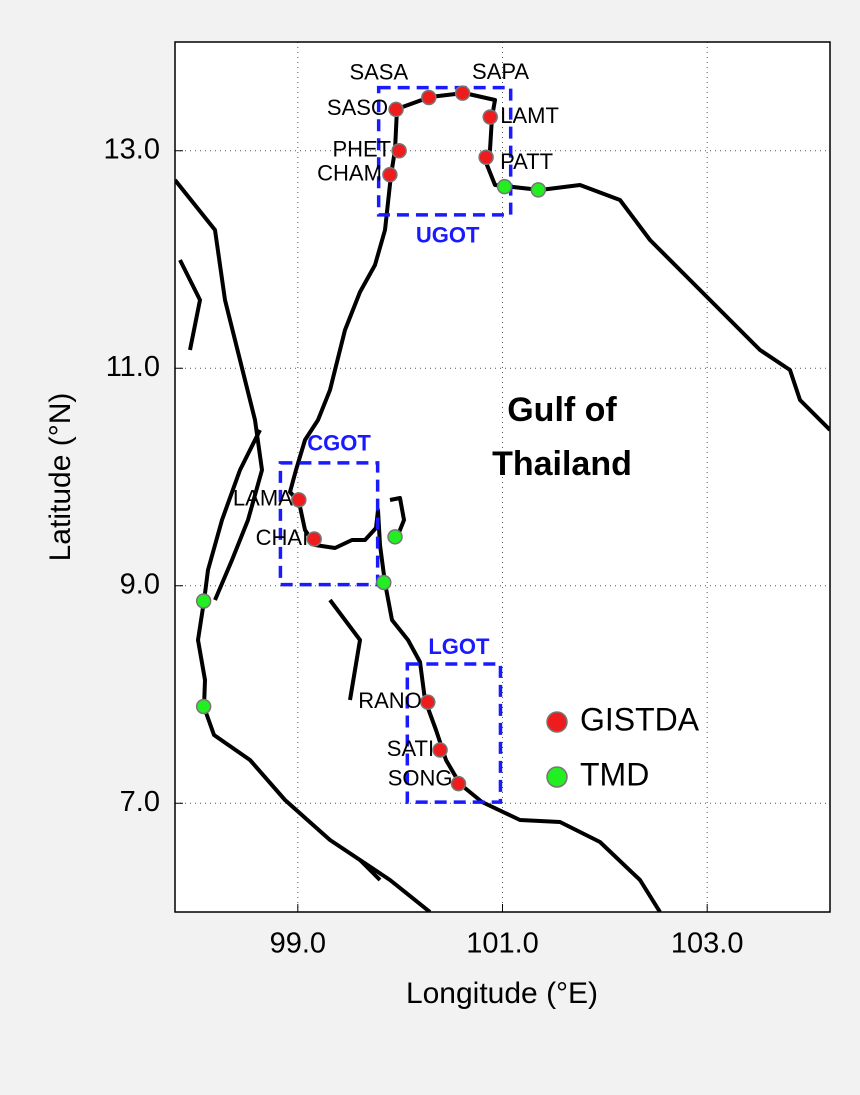 The height and width of the screenshot is (1095, 860). Describe the element at coordinates (132, 149) in the screenshot. I see `y-tick-label: 13.0` at that location.